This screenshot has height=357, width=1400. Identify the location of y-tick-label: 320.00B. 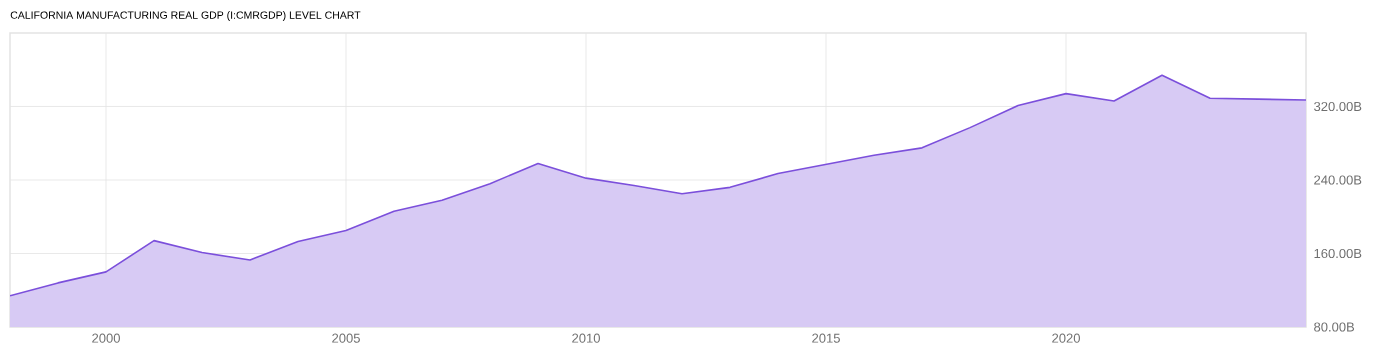
(1338, 106).